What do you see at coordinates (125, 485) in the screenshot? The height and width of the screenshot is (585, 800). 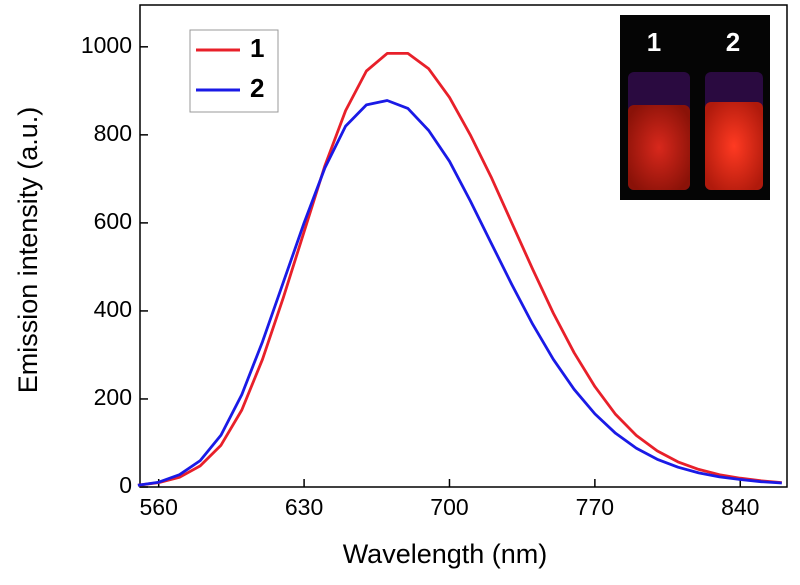 I see `y-tick-label: 0` at bounding box center [125, 485].